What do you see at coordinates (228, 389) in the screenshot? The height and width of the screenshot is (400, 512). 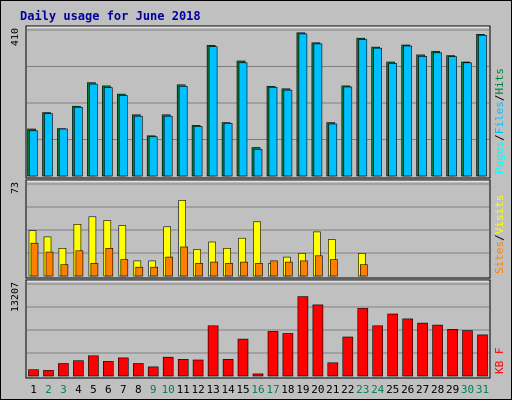 I see `x-tick-day-14: 14` at bounding box center [228, 389].